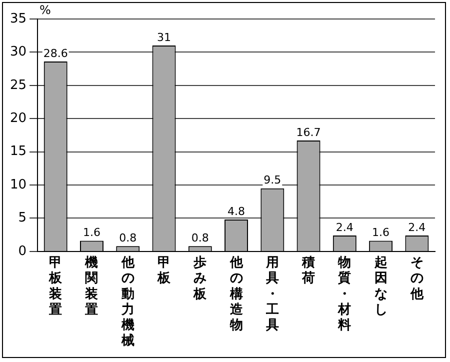  What do you see at coordinates (416, 279) in the screenshot?
I see `x-tick-label: その他` at bounding box center [416, 279].